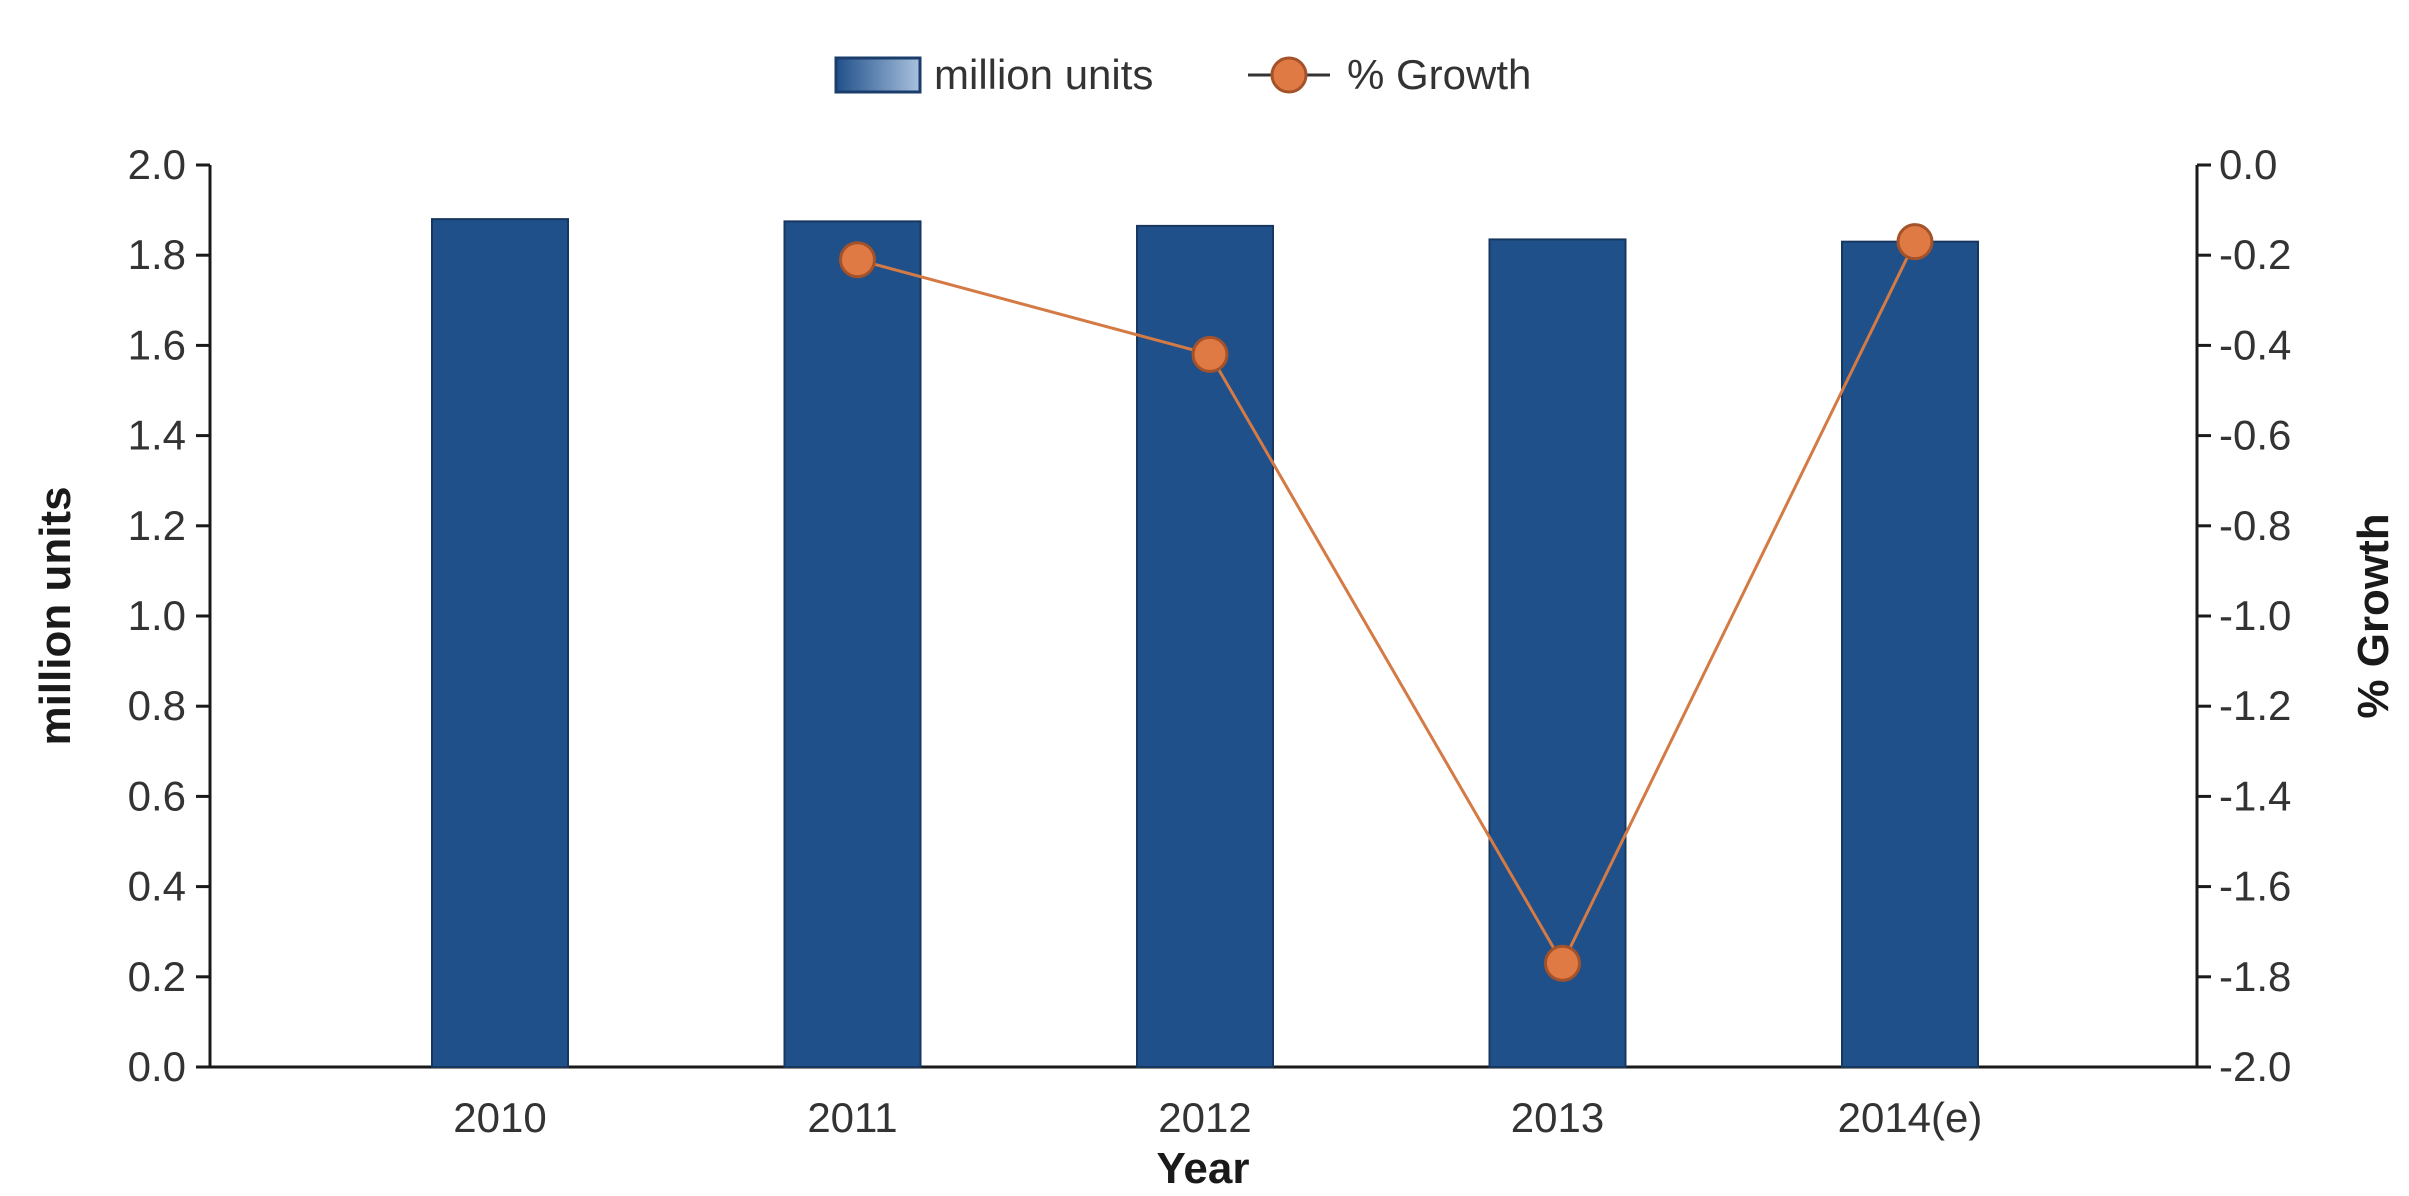 This screenshot has width=2409, height=1196. I want to click on bar-2012, so click(1205, 646).